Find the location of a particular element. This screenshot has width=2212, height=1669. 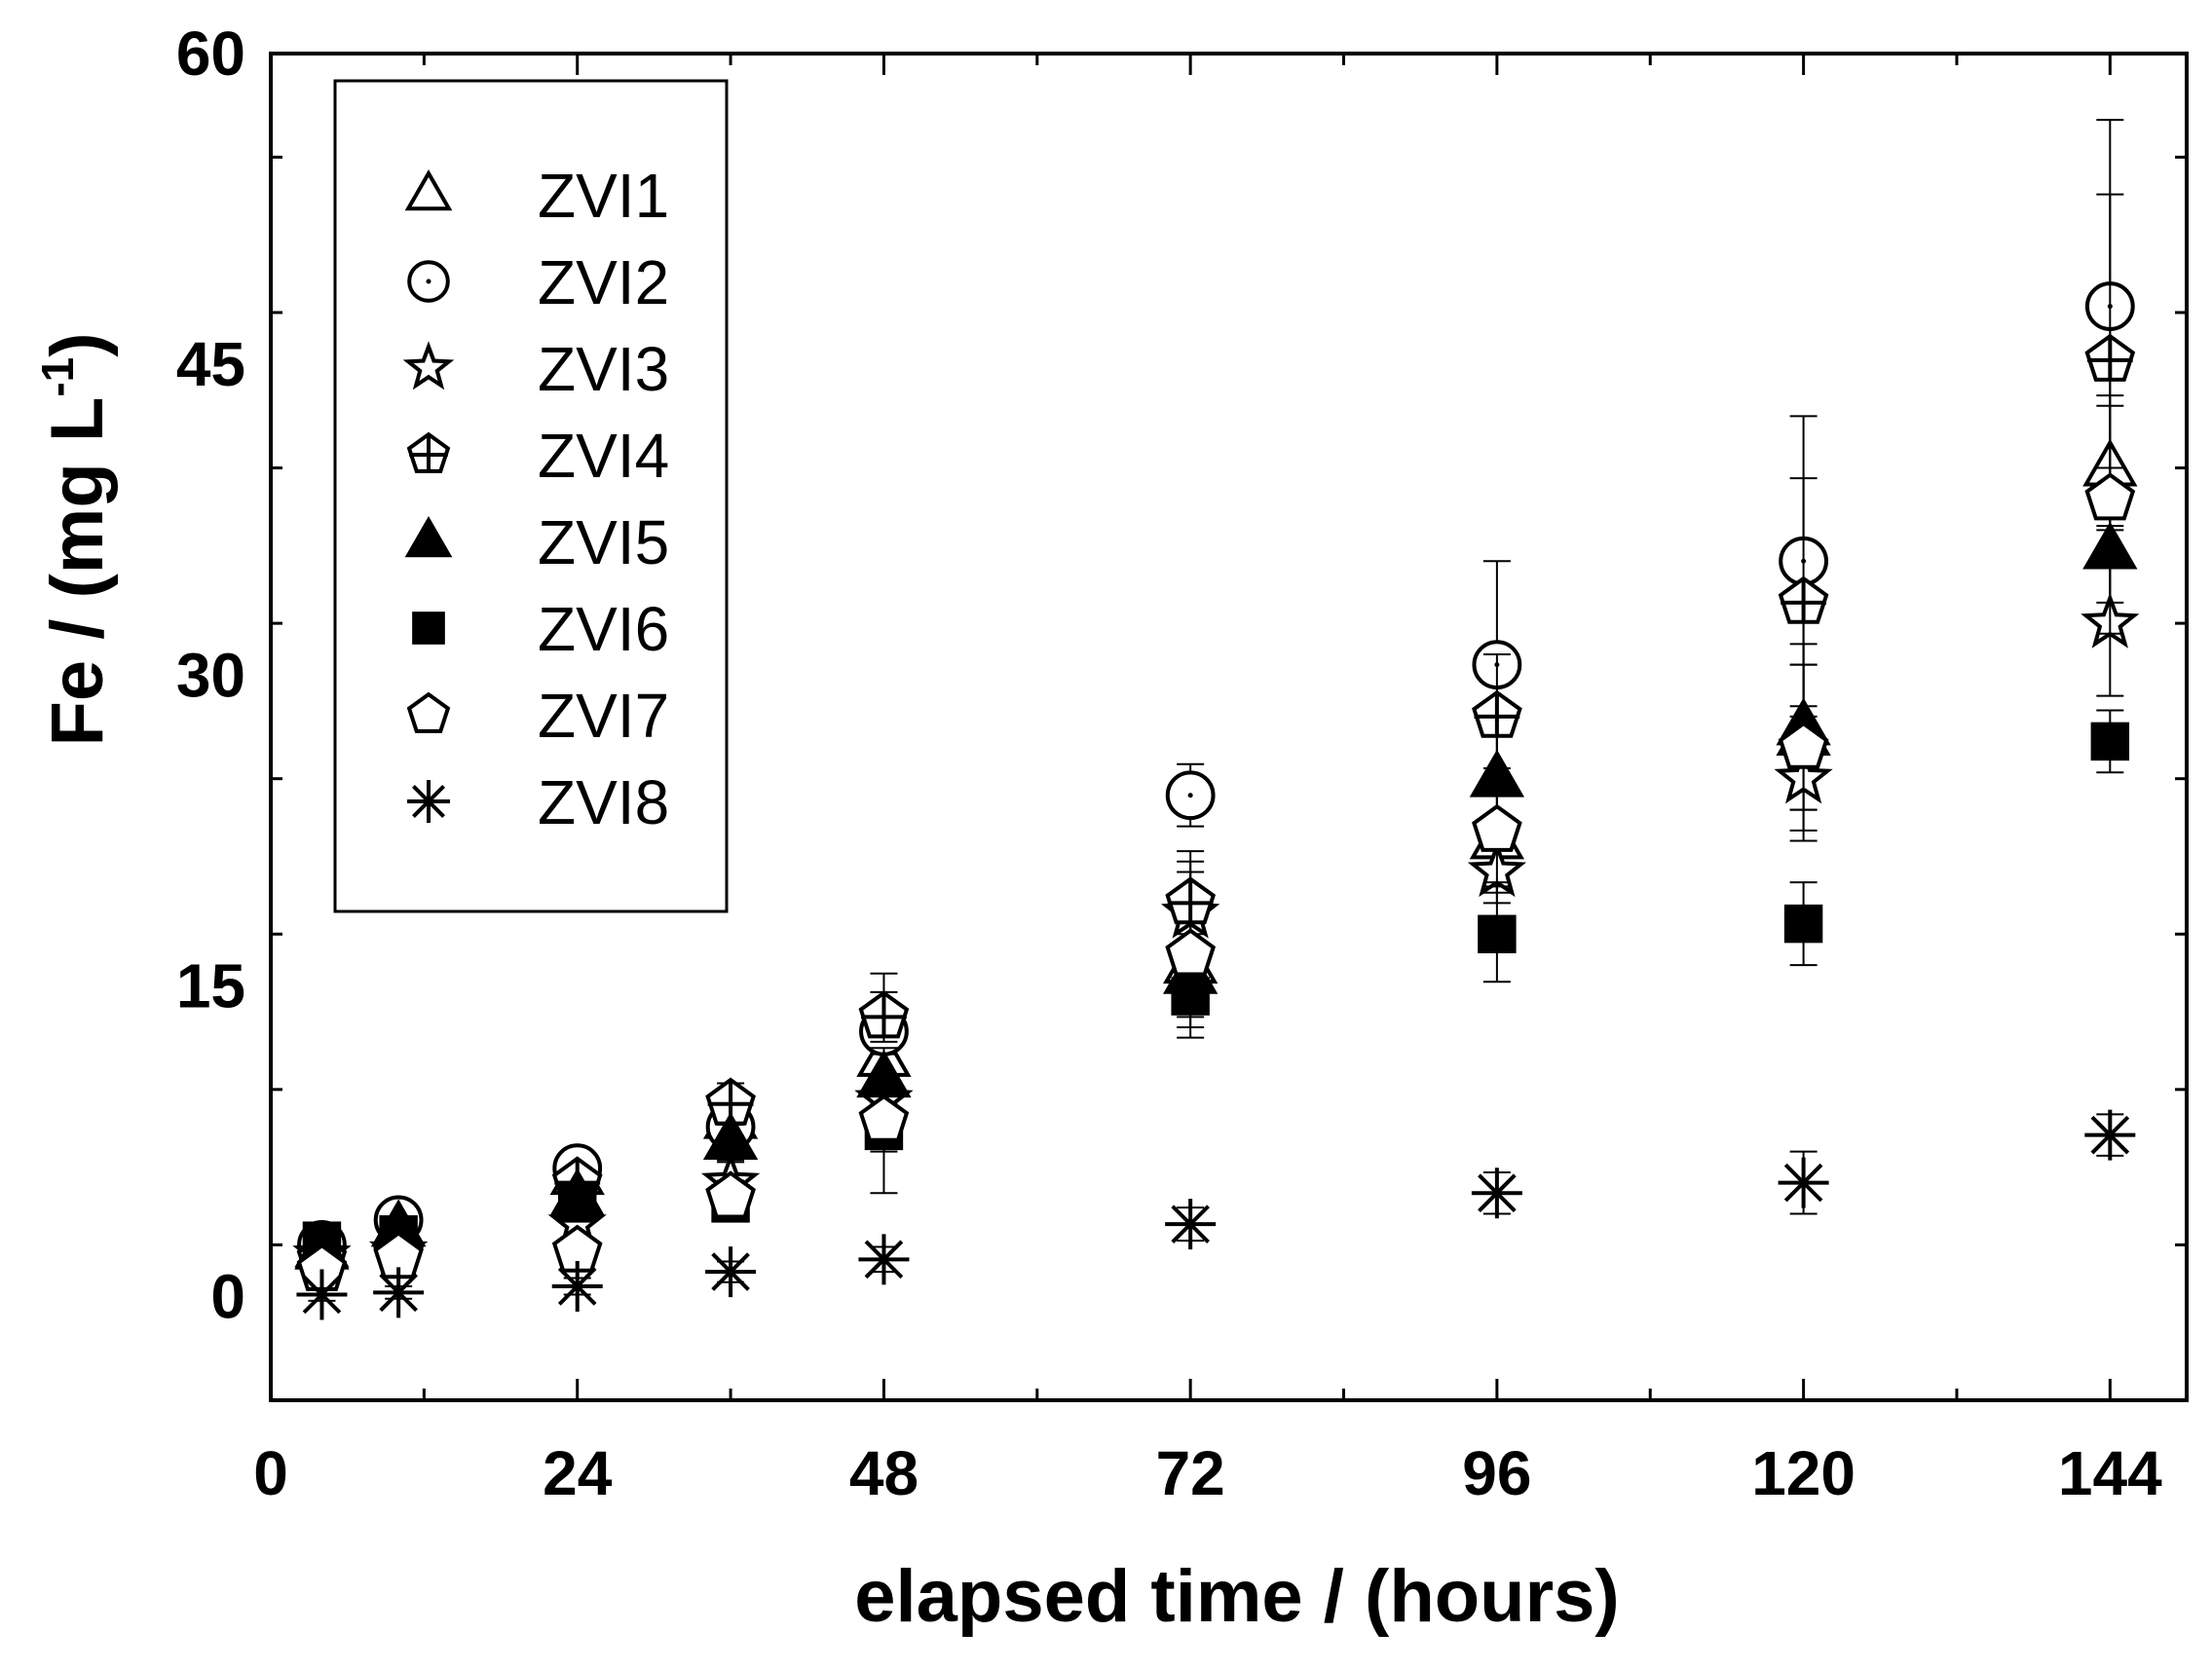

legend-label-ZVI5: ZVI5 is located at coordinates (604, 542).